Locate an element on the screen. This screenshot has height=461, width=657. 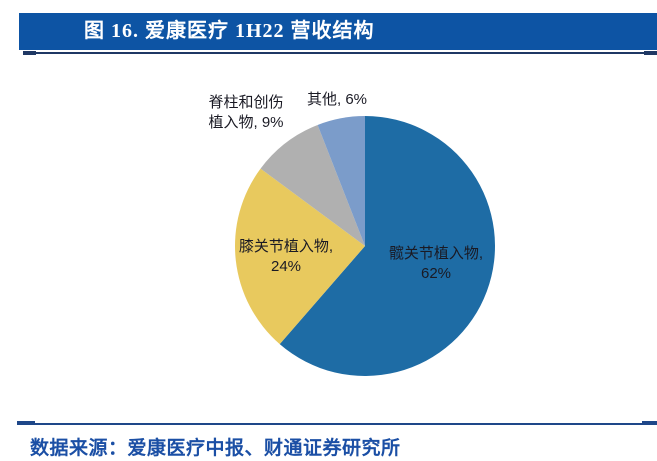
pie-label-line: 膝关节植入物, is located at coordinates (286, 246).